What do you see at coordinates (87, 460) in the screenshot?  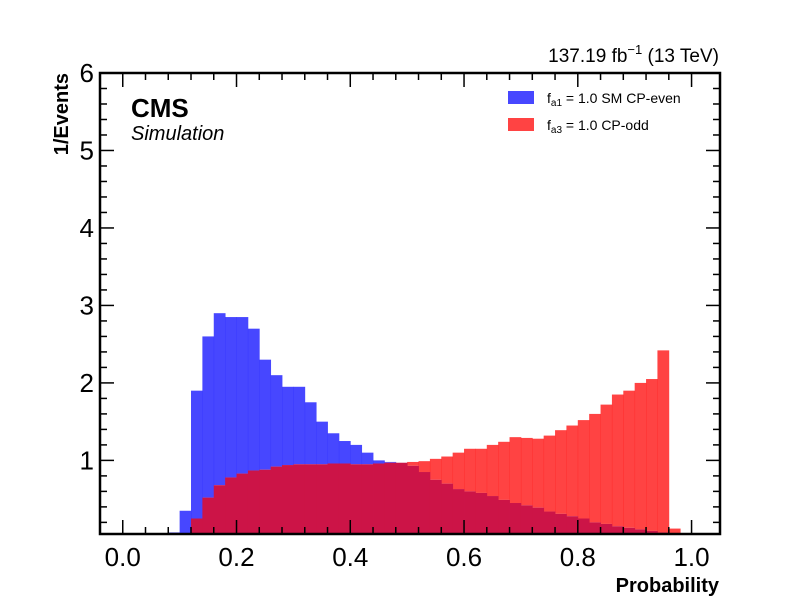 I see `y-tick-label: 1` at bounding box center [87, 460].